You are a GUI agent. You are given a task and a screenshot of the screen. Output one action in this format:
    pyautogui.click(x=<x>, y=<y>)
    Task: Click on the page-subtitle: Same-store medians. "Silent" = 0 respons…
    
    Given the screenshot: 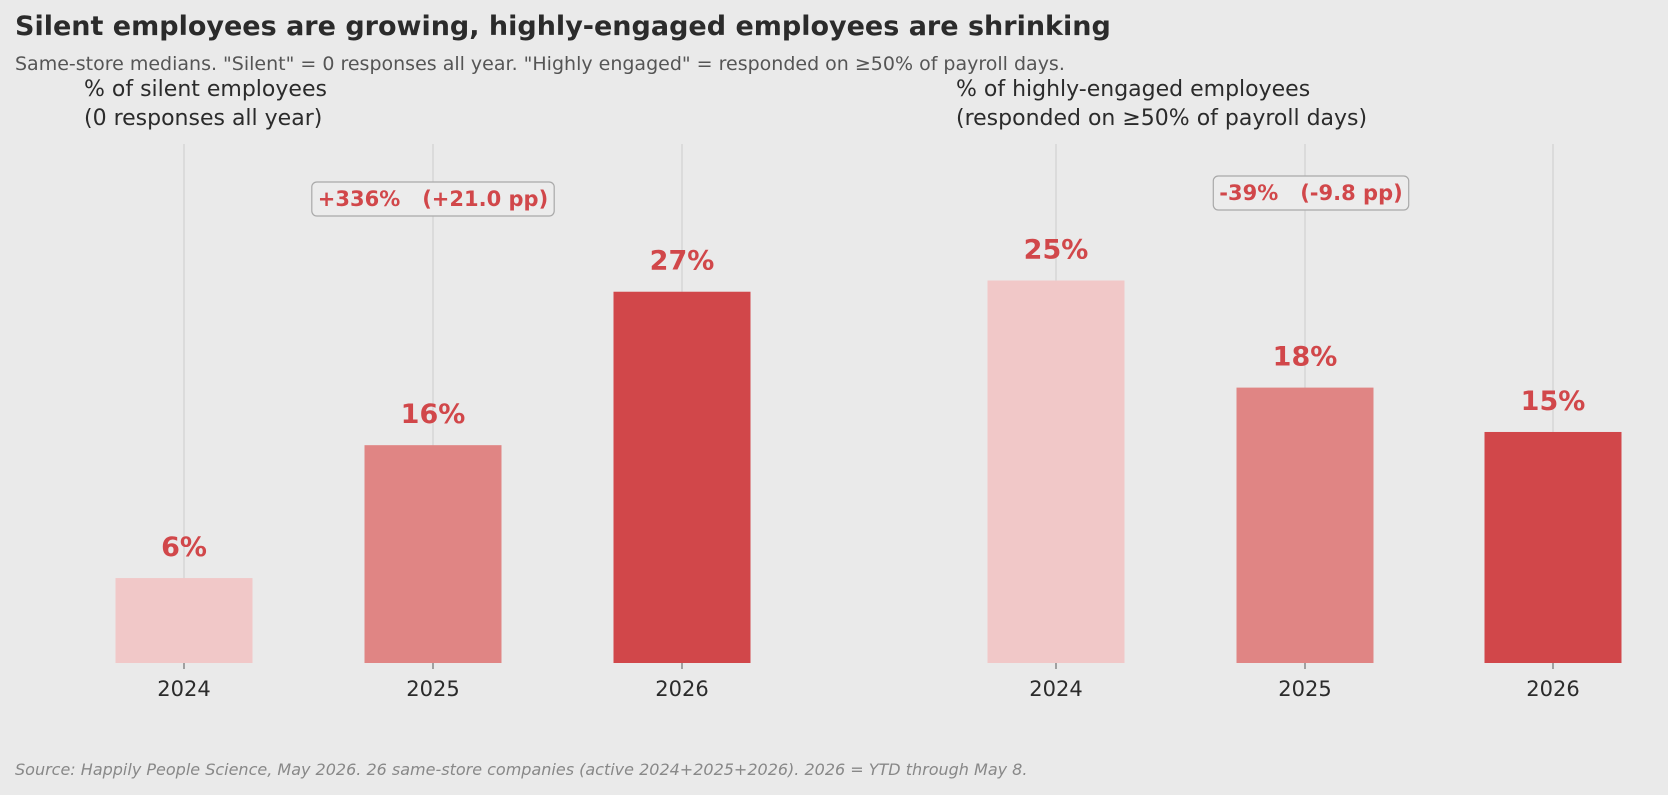 What is the action you would take?
    pyautogui.click(x=540, y=64)
    